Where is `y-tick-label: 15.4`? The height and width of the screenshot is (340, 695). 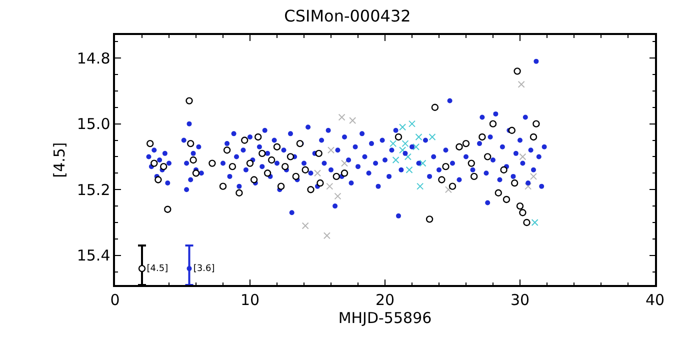
y-tick-label: 15.4 is located at coordinates (93, 255).